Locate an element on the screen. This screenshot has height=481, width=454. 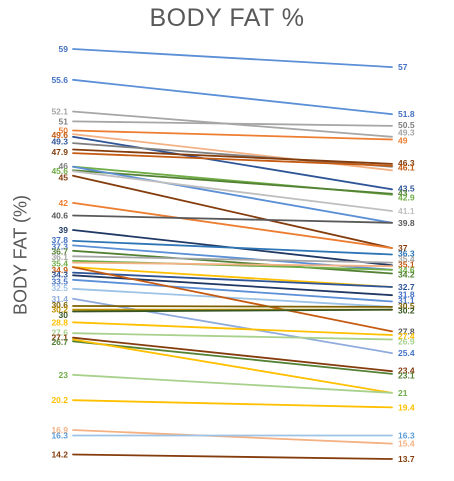
right-data-label-21: 31.1 is located at coordinates (406, 301).